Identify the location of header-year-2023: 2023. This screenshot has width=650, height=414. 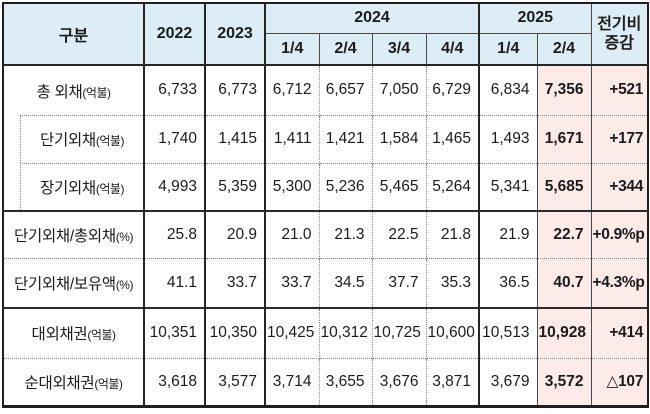
(235, 34).